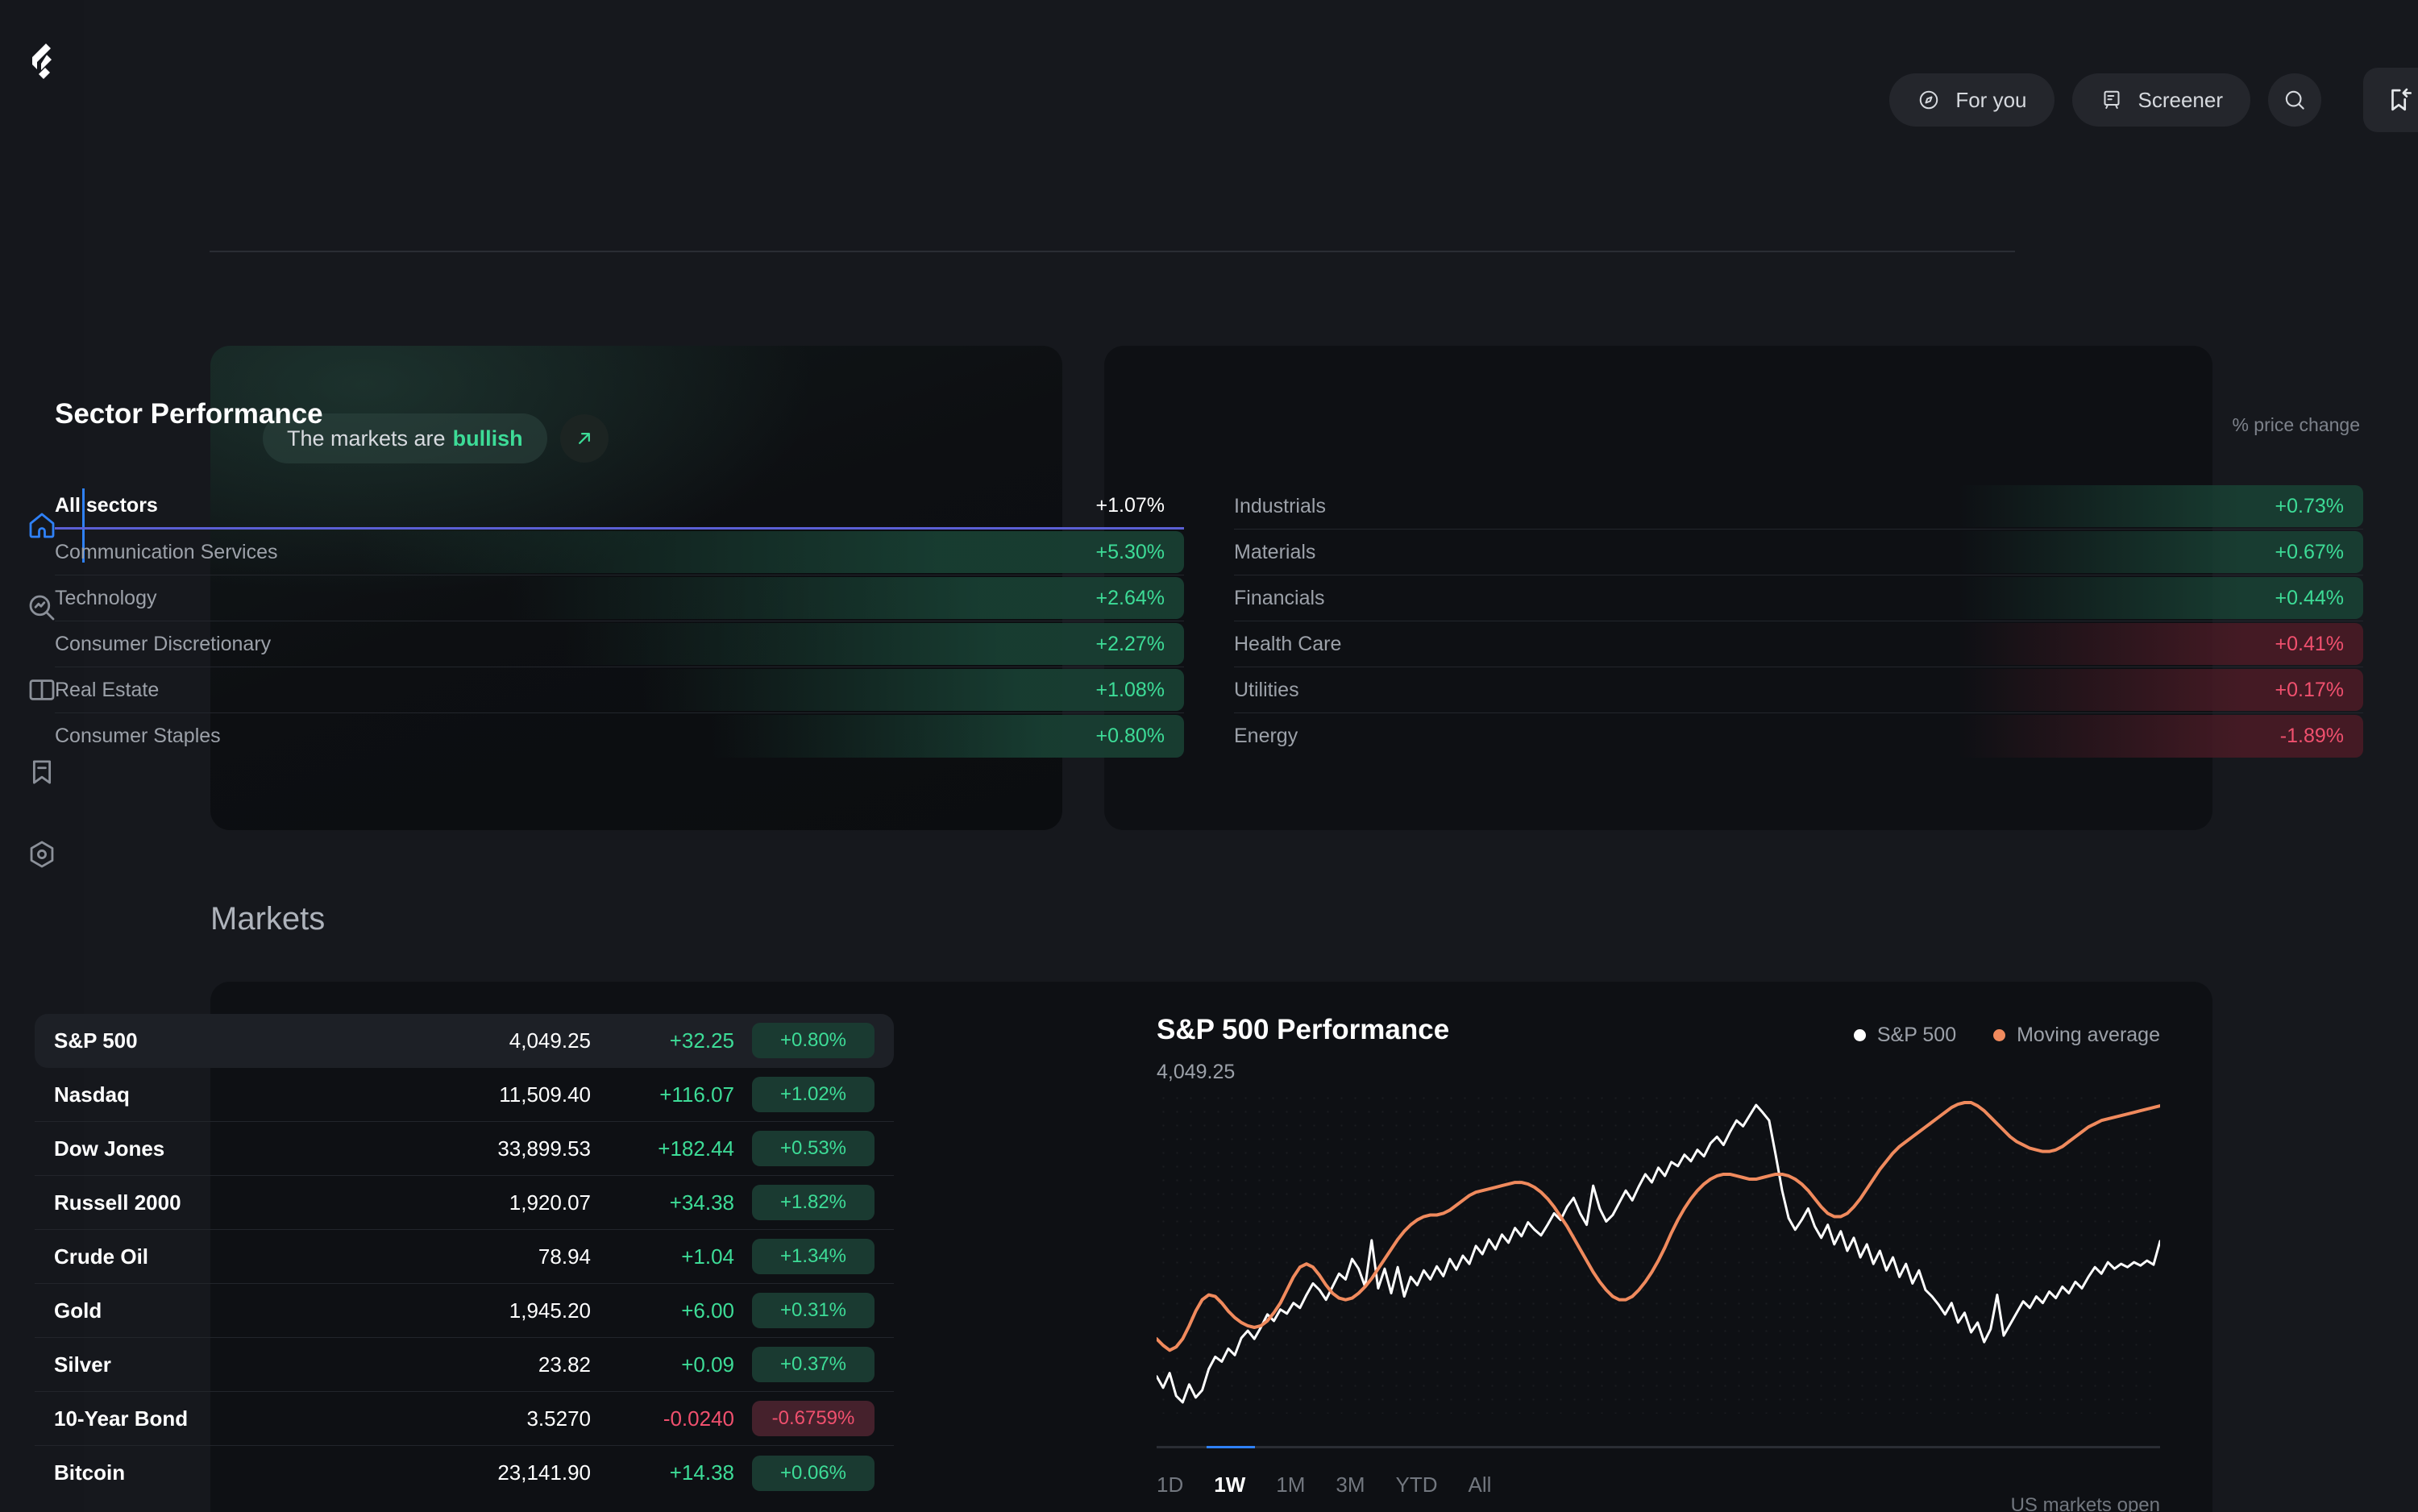  I want to click on market-name: S&P 500, so click(96, 1040).